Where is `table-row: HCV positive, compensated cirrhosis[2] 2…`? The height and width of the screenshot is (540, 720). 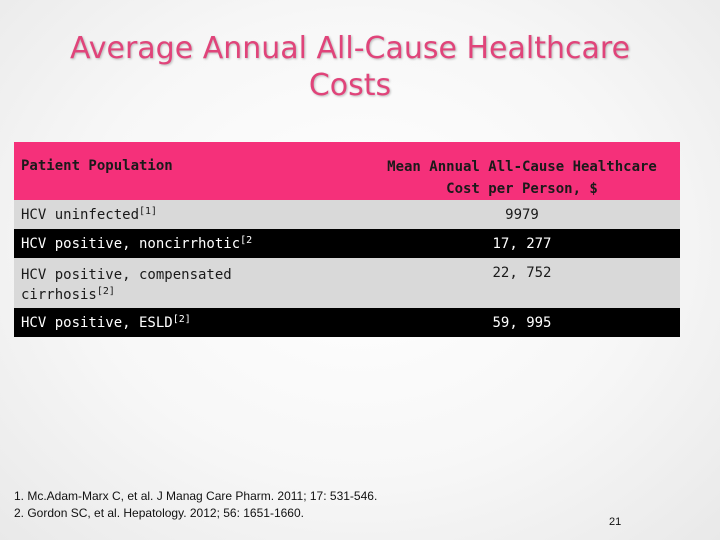 table-row: HCV positive, compensated cirrhosis[2] 2… is located at coordinates (347, 283).